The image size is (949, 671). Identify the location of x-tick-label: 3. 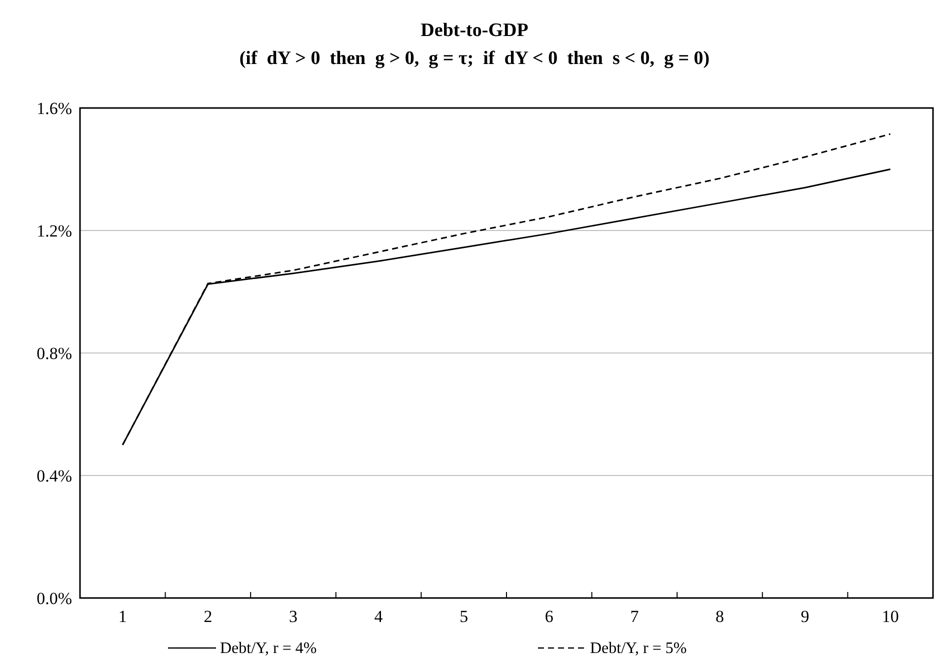
(293, 616).